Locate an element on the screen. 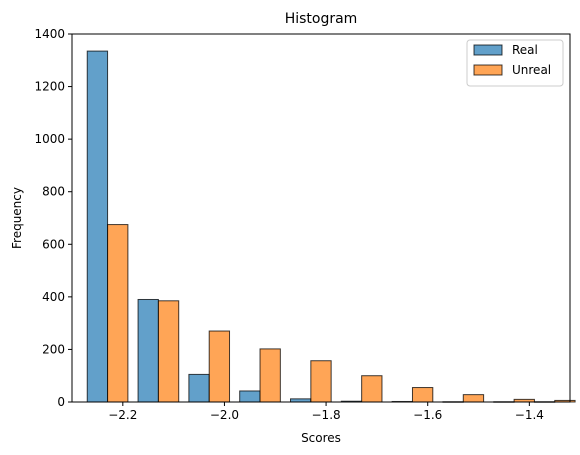 This screenshot has height=455, width=580. legend-swatch-unreal is located at coordinates (488, 70).